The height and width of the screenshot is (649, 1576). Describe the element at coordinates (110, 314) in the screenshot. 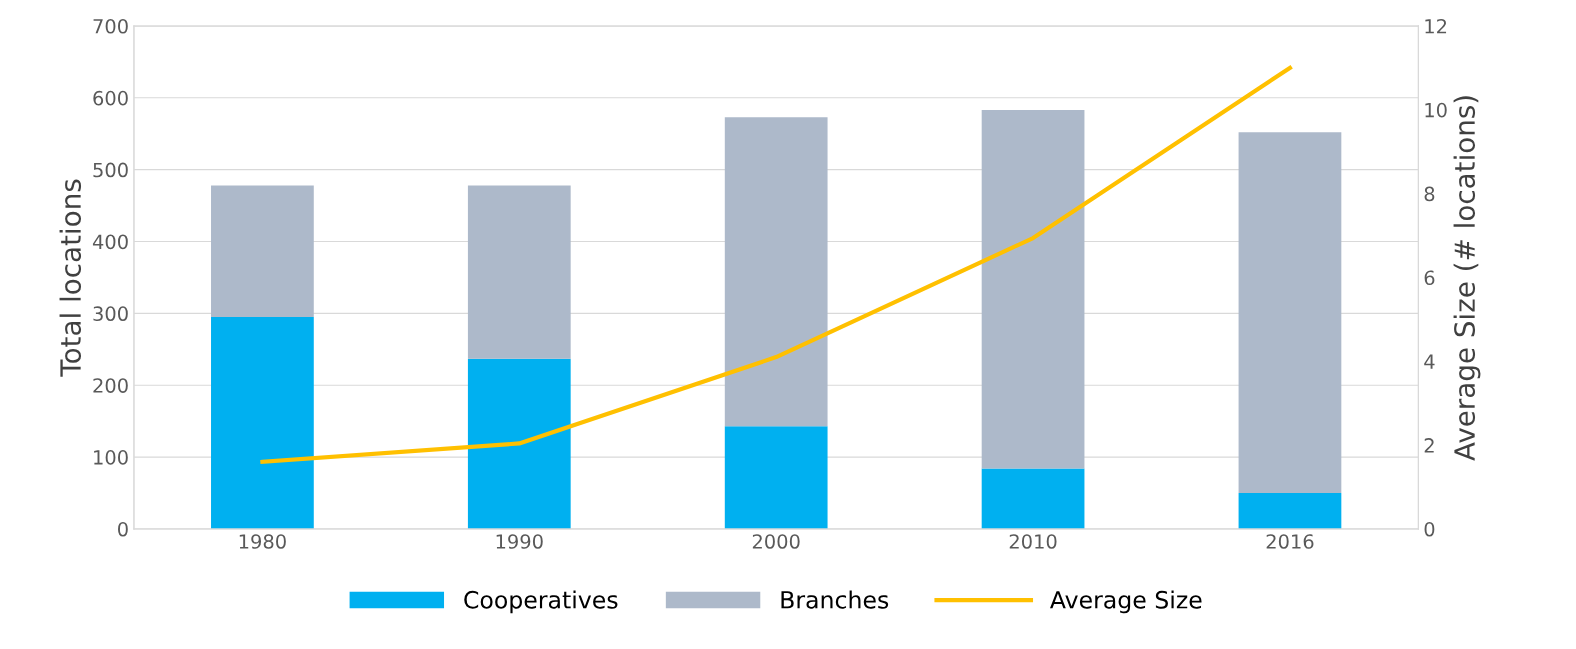

I see `y-tick-label: 300` at that location.